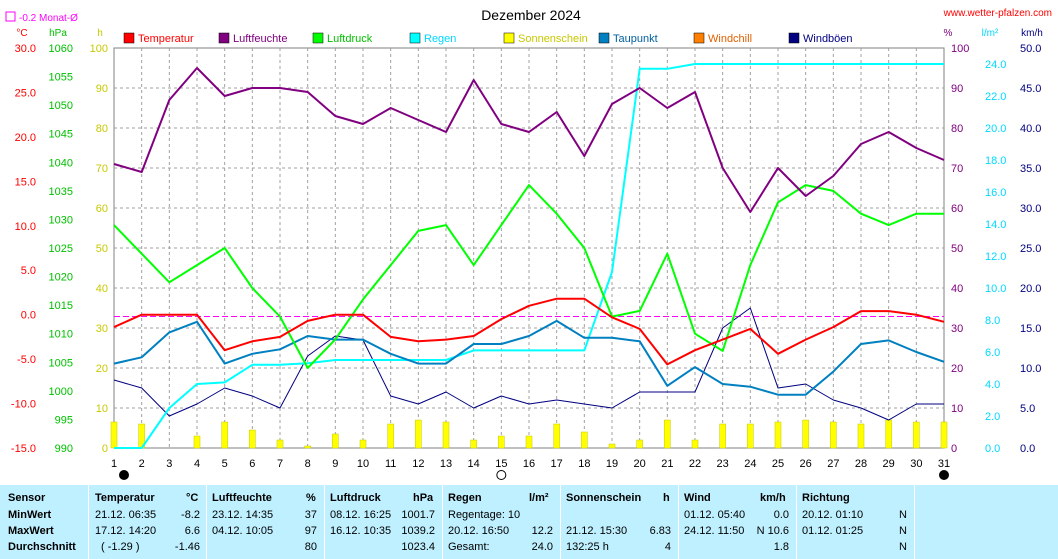 The width and height of the screenshot is (1058, 559). I want to click on legend-swatch-taupunkt, so click(604, 38).